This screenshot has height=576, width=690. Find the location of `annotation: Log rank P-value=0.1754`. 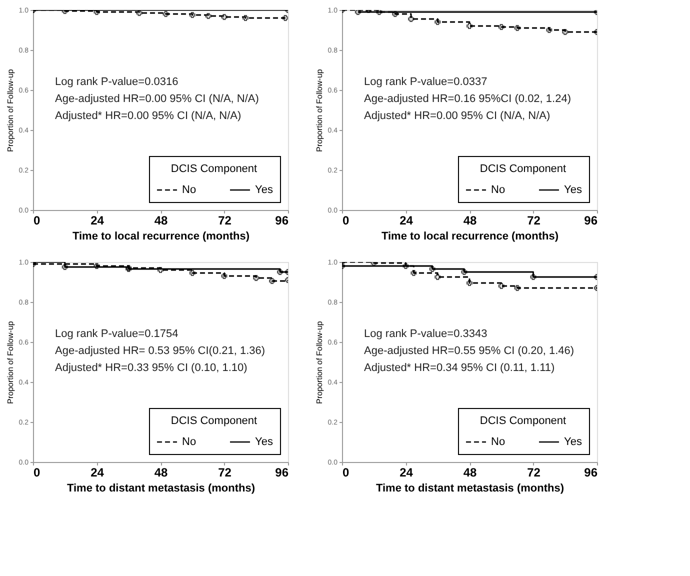

annotation: Log rank P-value=0.1754 is located at coordinates (116, 334).